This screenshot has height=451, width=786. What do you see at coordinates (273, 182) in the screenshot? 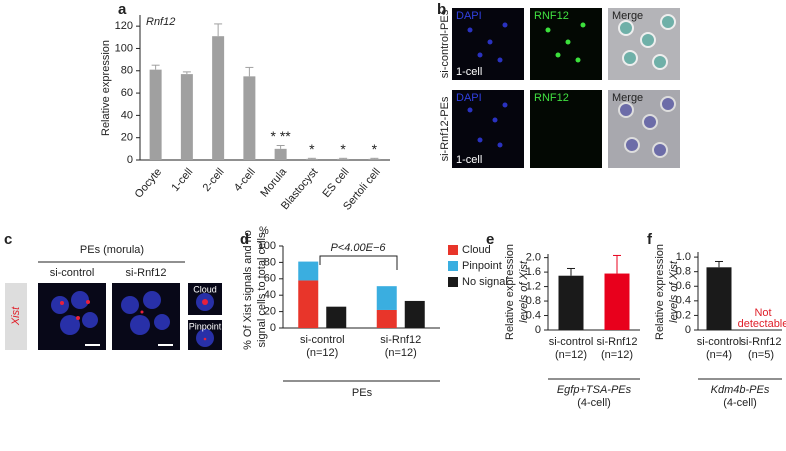
I see `x-tick-label: Morula` at bounding box center [273, 182].